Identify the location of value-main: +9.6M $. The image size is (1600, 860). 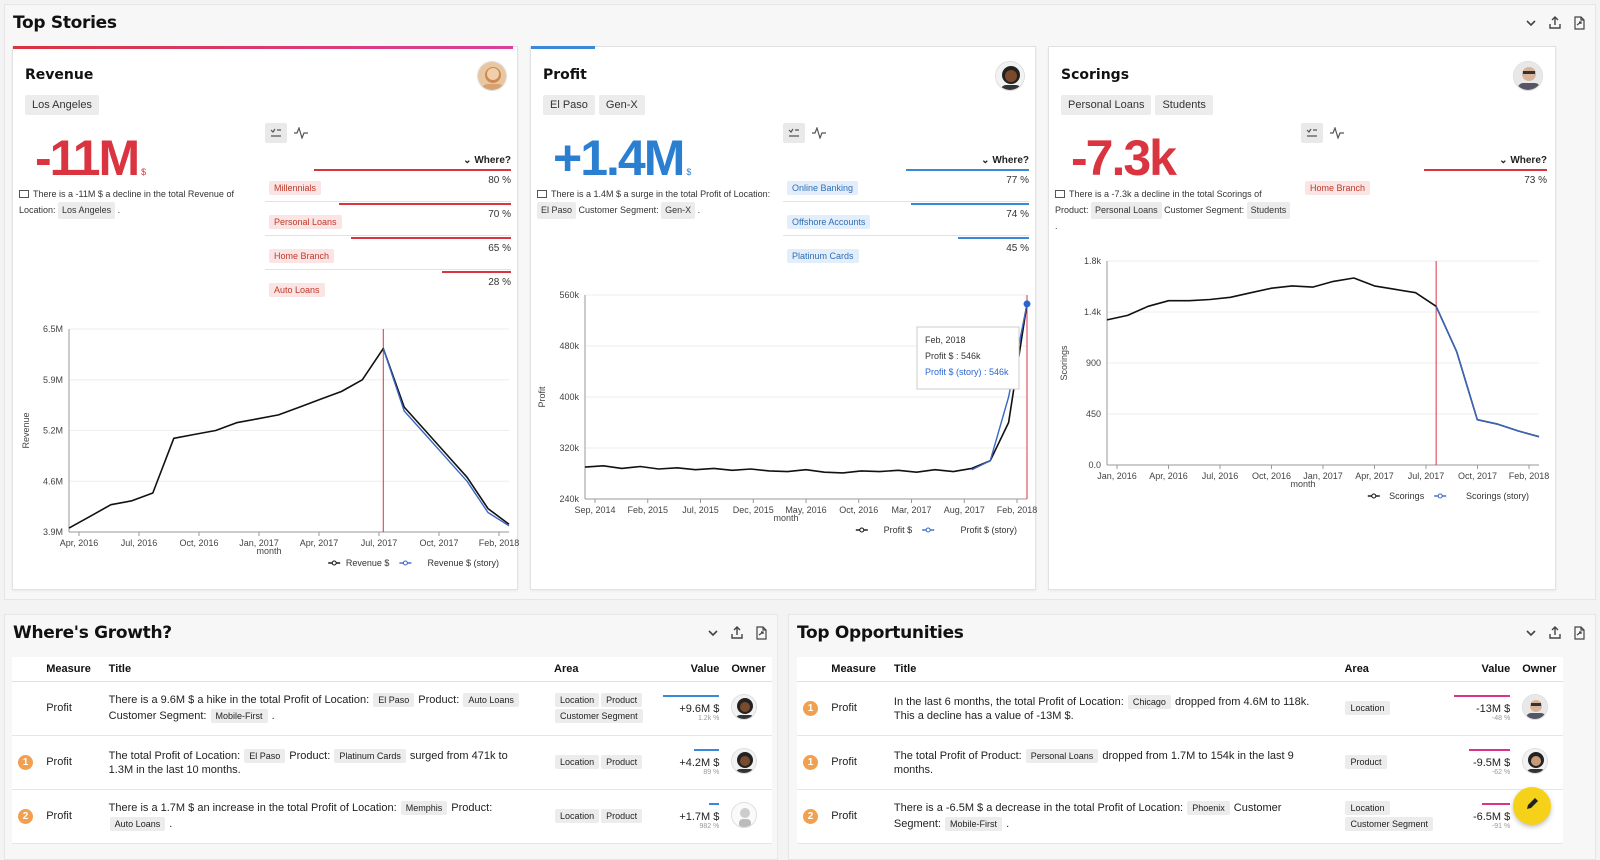
(699, 708).